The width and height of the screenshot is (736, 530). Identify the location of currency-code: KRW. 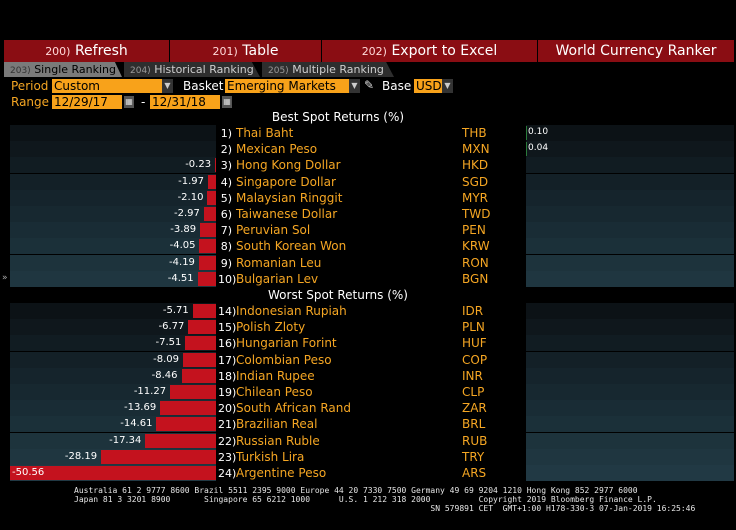
(476, 246).